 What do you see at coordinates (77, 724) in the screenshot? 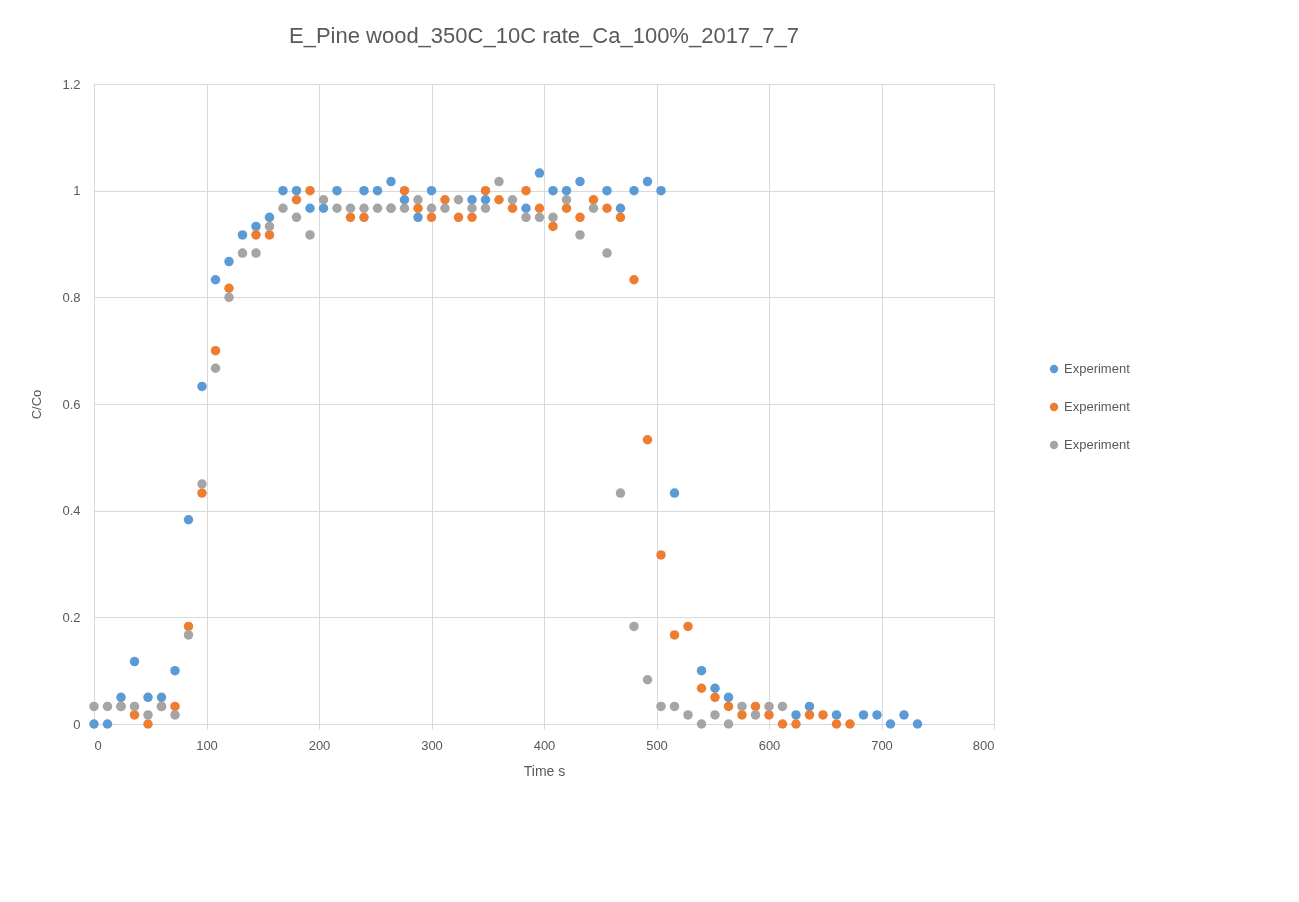
I see `y-tick-label: 0` at bounding box center [77, 724].